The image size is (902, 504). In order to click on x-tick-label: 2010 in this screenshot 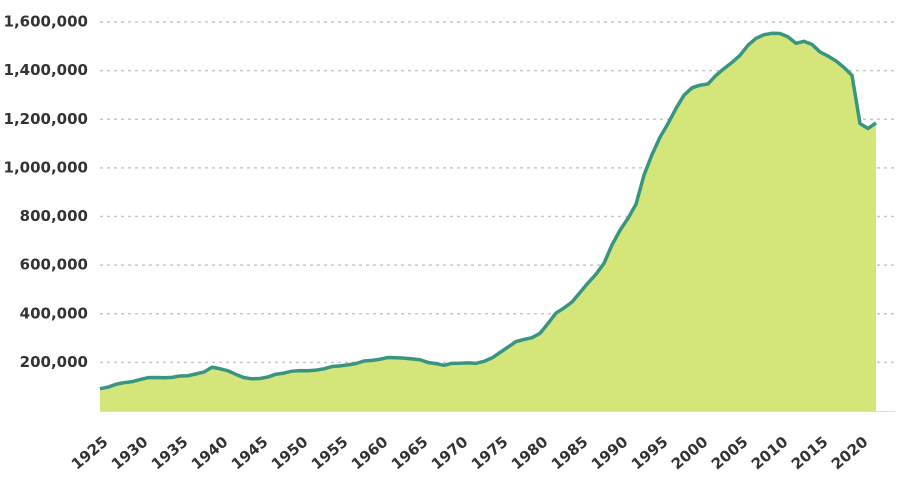, I will do `click(770, 453)`.